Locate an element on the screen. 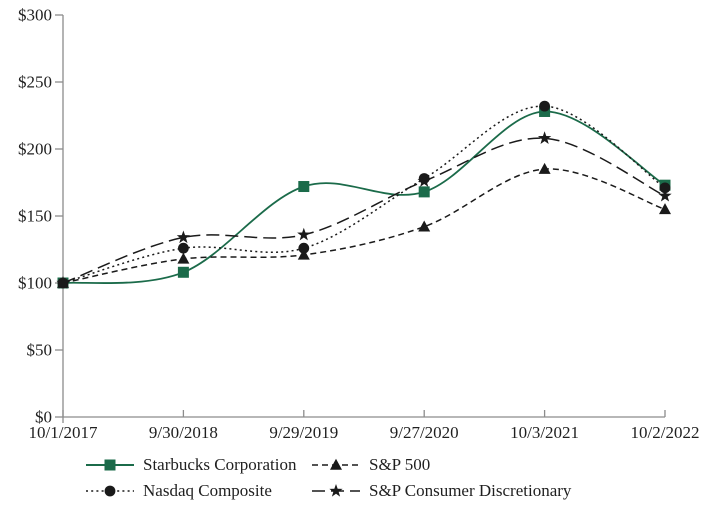 The image size is (712, 512). sp500-line-swatch is located at coordinates (336, 464).